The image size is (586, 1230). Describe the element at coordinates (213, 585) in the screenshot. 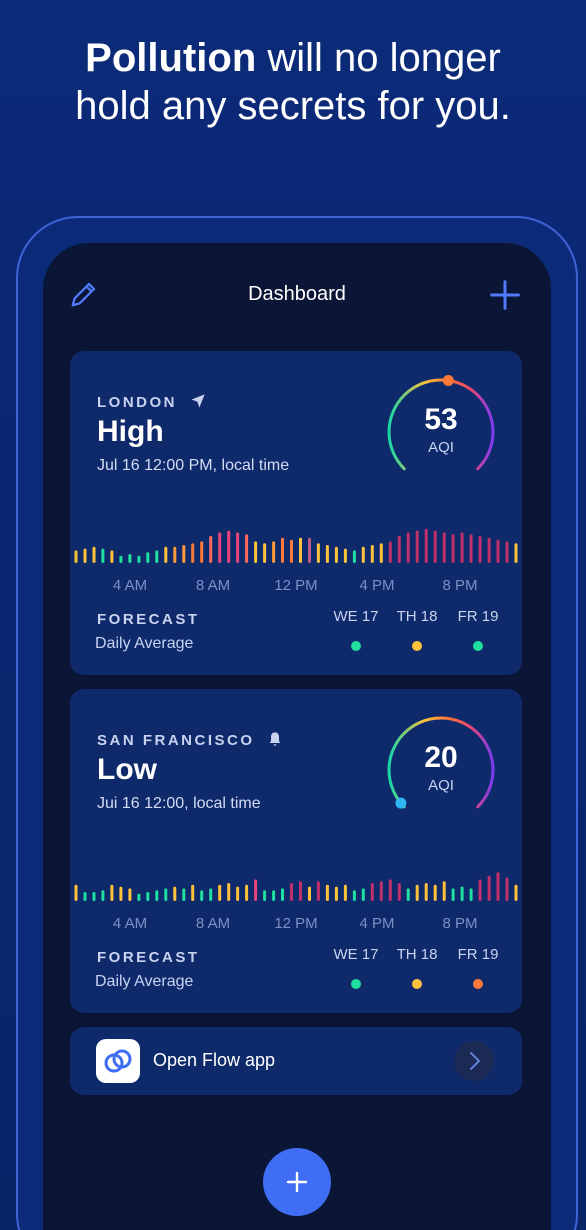

I see `time-label: 8 AM` at that location.